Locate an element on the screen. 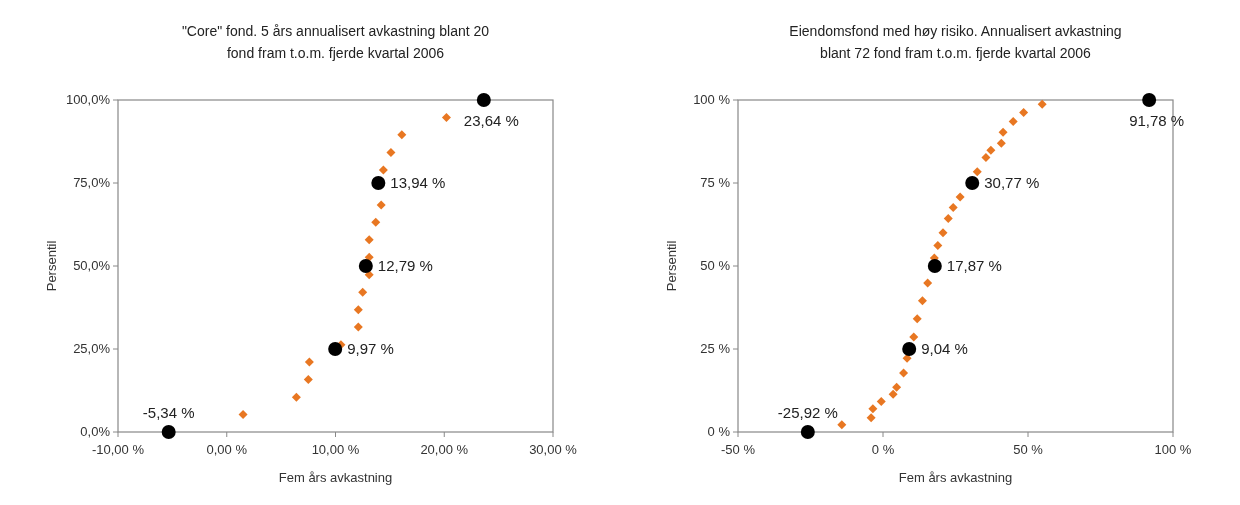 The image size is (1240, 505). annotation: 30,77 % is located at coordinates (1012, 182).